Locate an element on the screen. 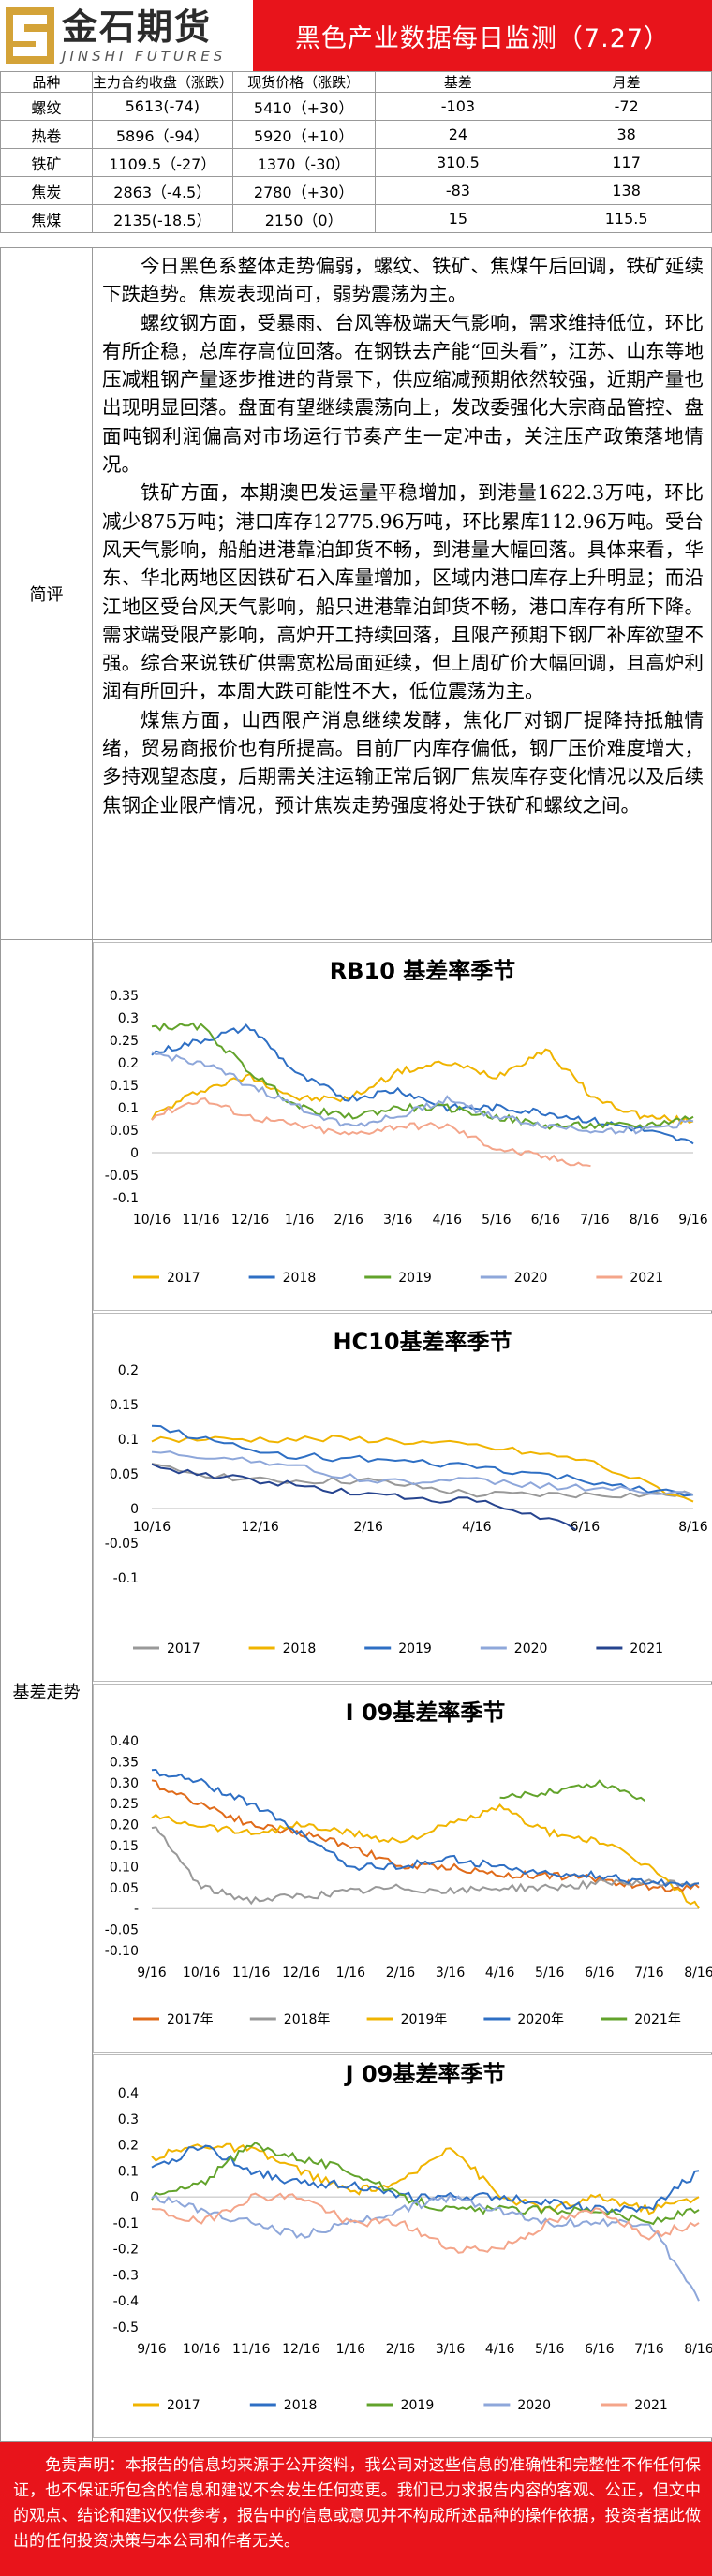  table-cell: 热卷 is located at coordinates (46, 134).